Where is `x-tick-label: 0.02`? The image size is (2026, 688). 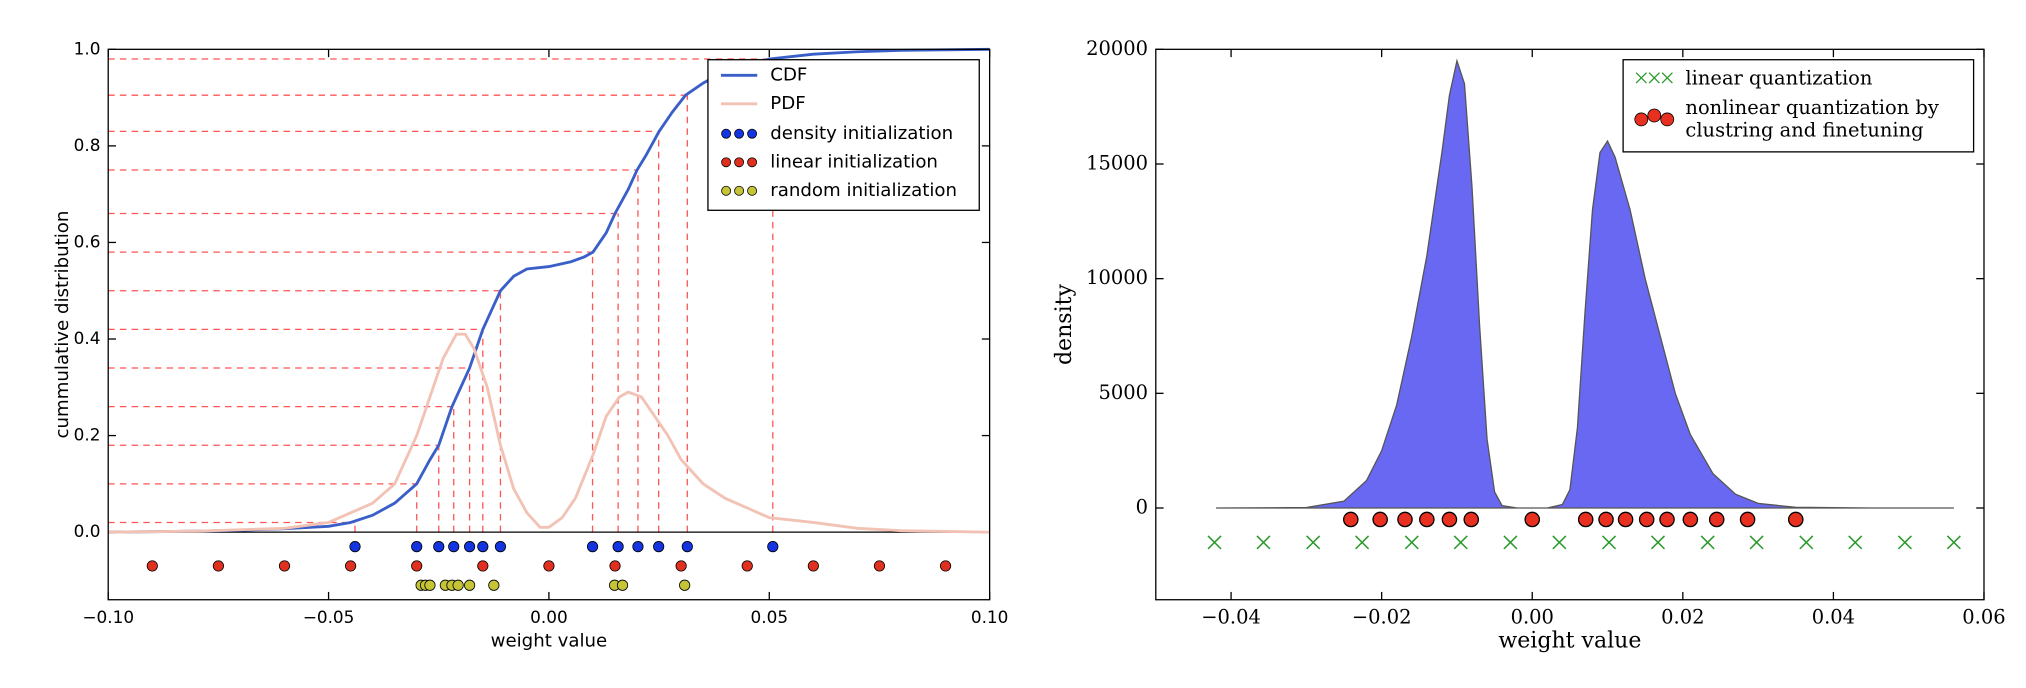 x-tick-label: 0.02 is located at coordinates (1682, 616).